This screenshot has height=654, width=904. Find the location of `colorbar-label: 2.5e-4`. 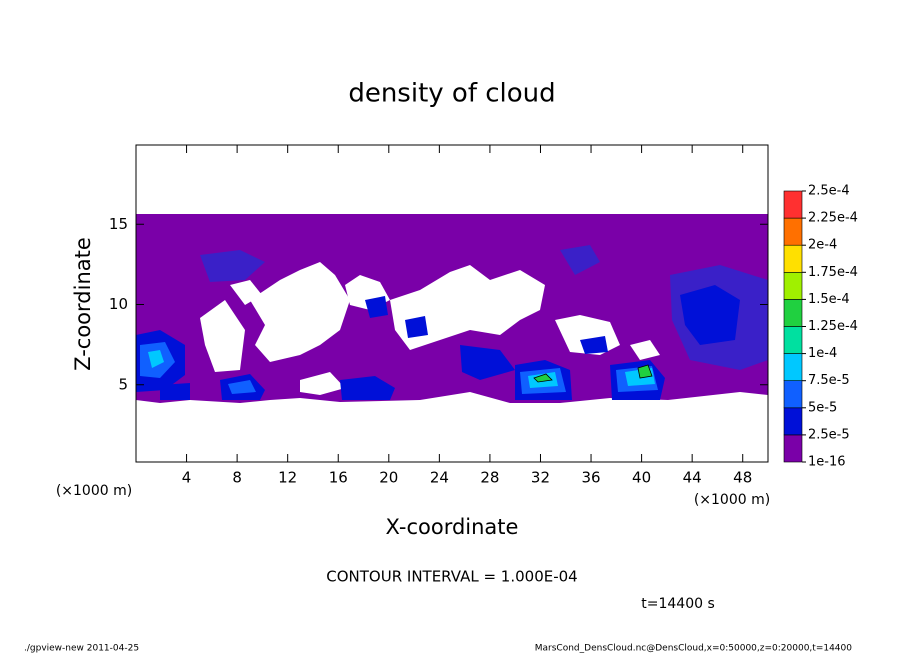

colorbar-label: 2.5e-4 is located at coordinates (829, 191).